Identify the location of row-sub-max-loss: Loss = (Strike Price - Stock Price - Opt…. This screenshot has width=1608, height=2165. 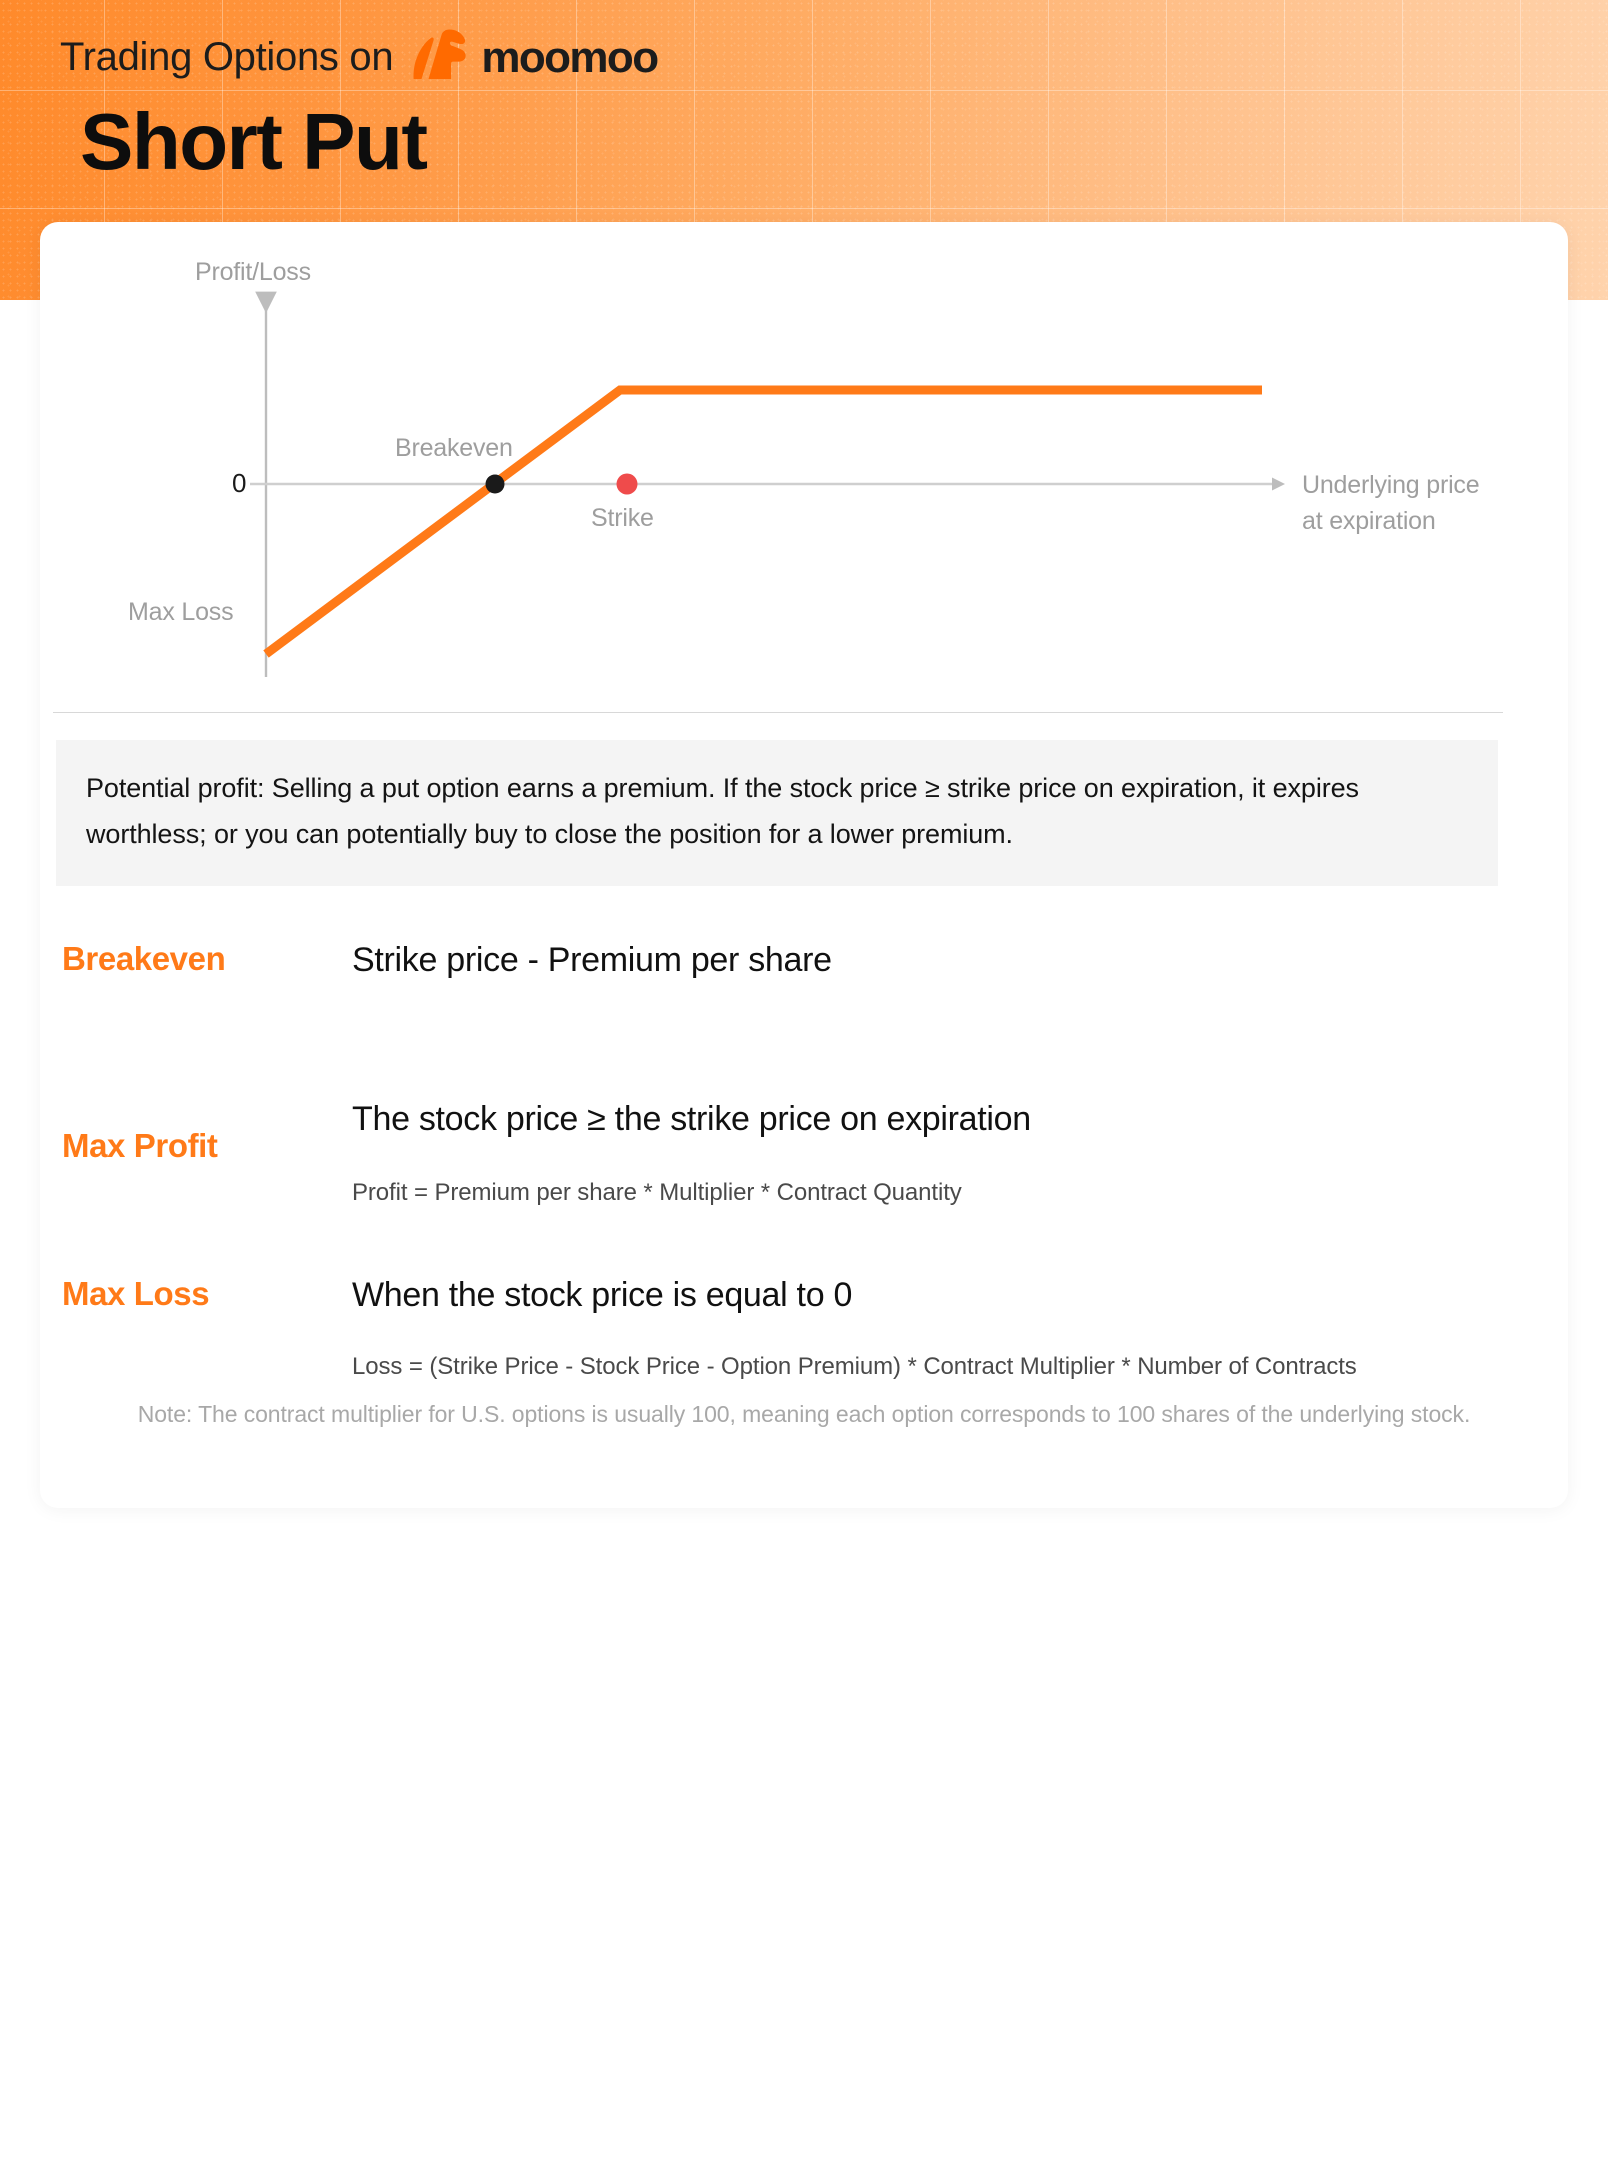
(854, 1366).